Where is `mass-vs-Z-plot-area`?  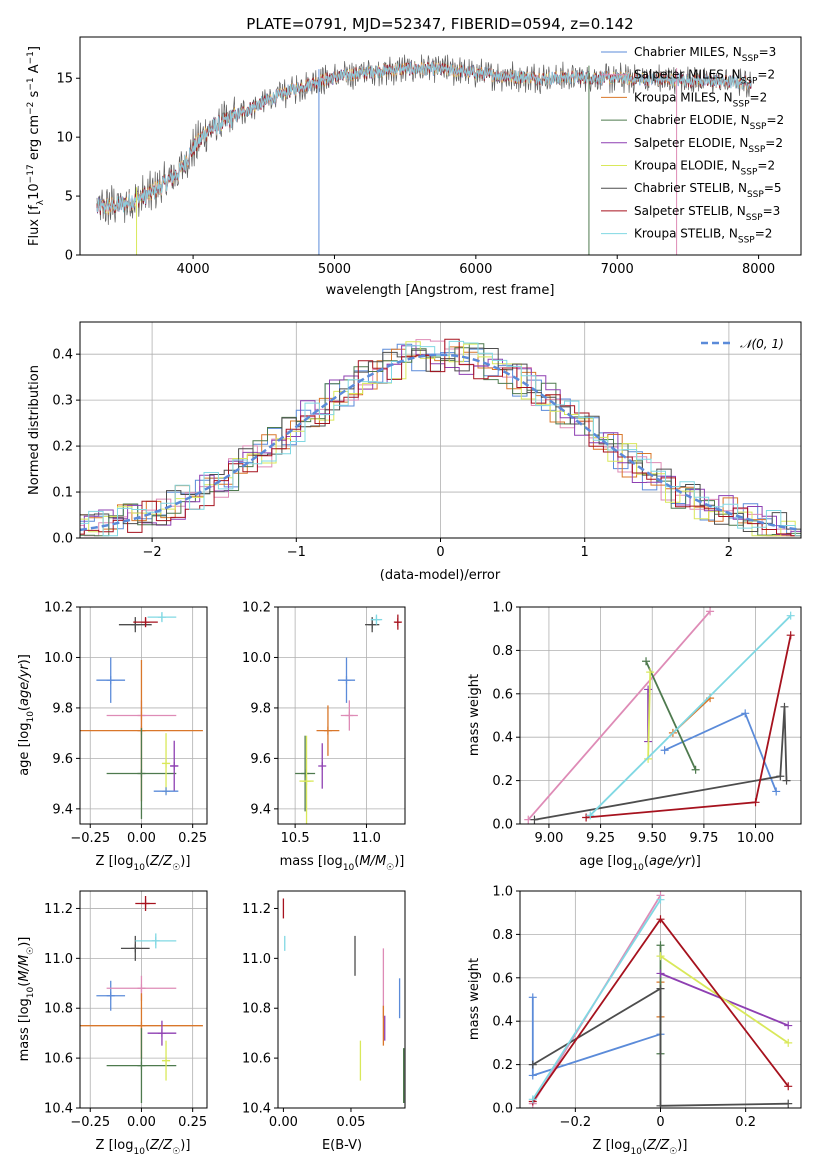 mass-vs-Z-plot-area is located at coordinates (141, 999).